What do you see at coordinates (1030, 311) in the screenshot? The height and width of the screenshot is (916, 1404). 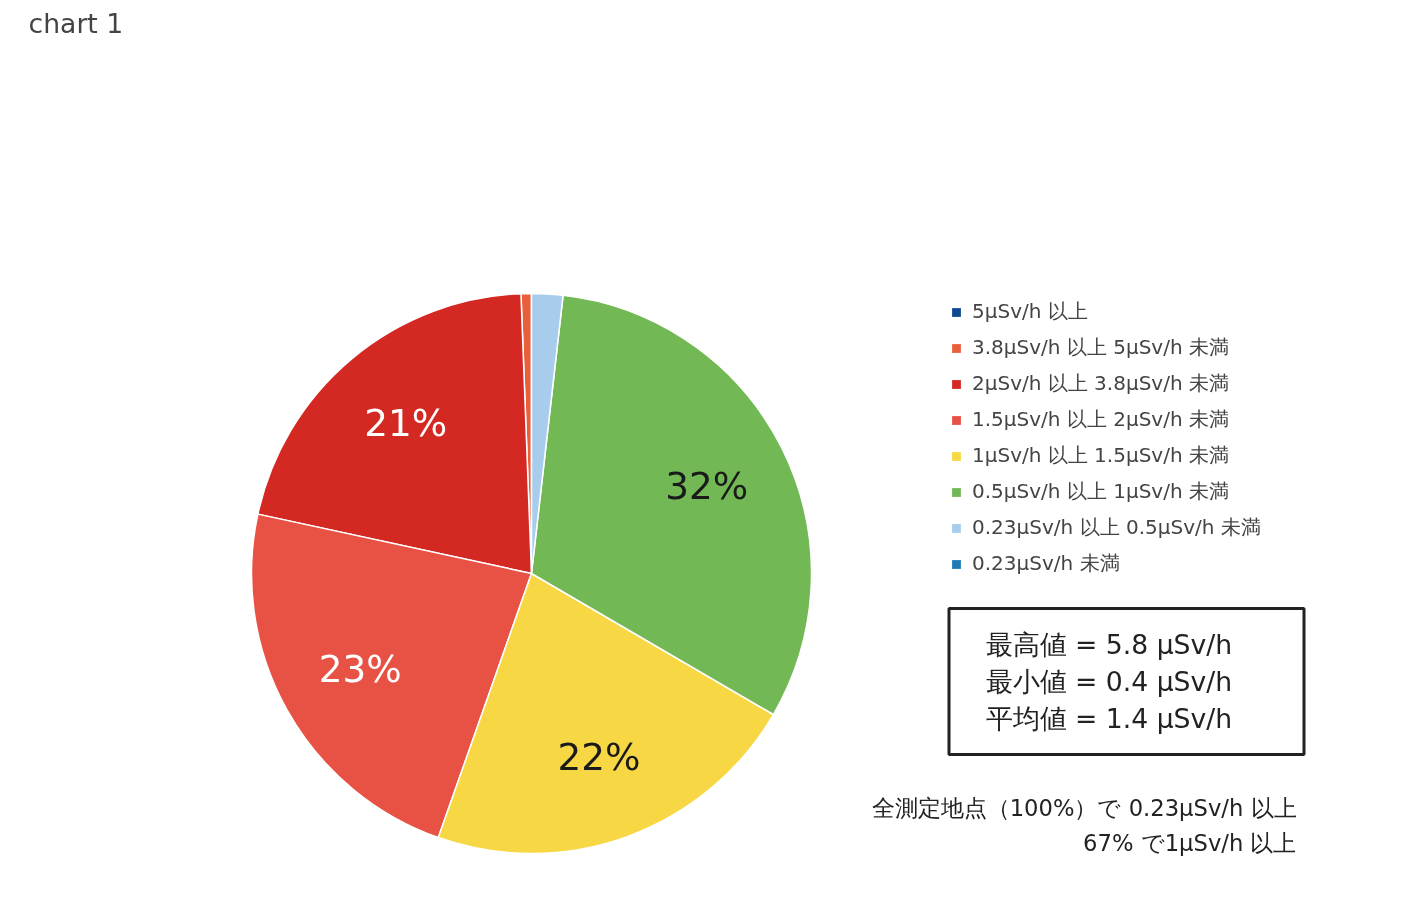 I see `legend-label: 5μSv/h 以上` at bounding box center [1030, 311].